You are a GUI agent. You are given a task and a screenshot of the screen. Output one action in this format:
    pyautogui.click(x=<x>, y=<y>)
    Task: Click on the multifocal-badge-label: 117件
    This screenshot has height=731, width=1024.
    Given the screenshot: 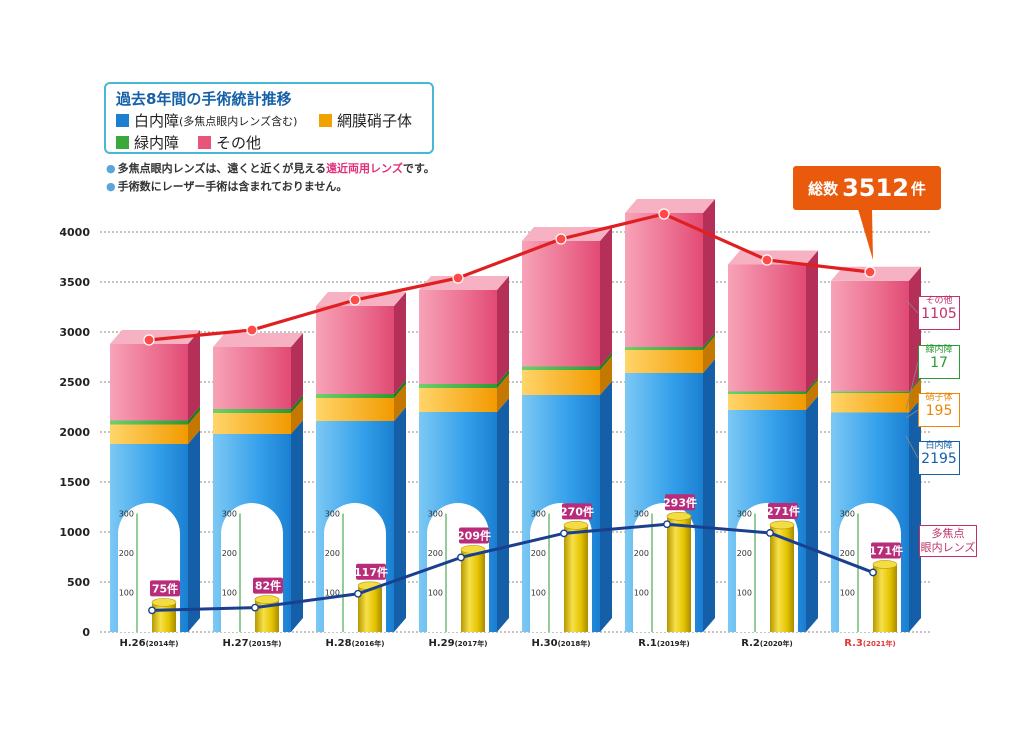 What is the action you would take?
    pyautogui.click(x=371, y=572)
    